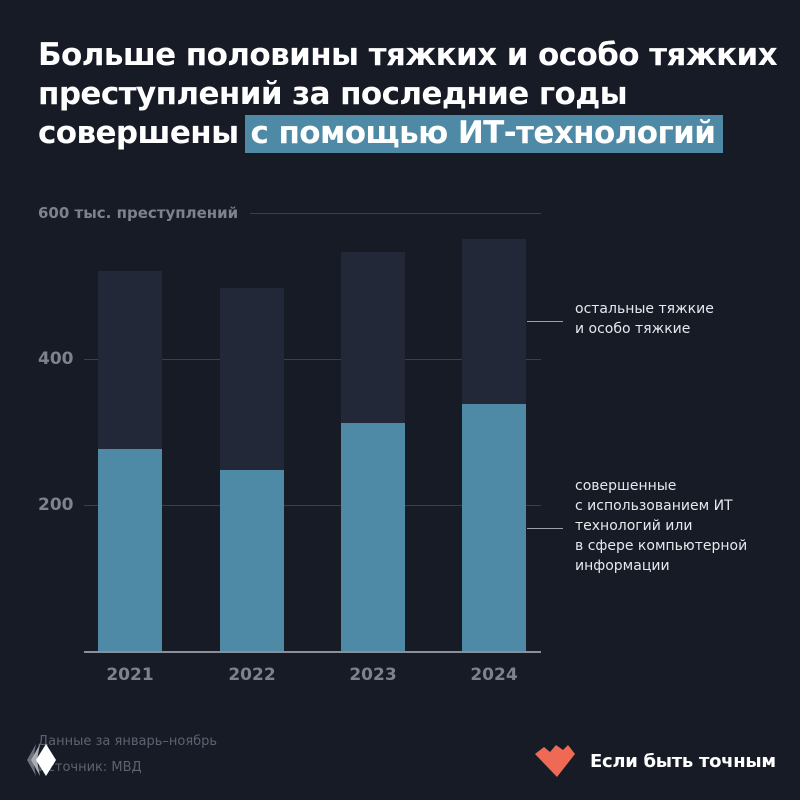  I want to click on x-axis-baseline, so click(312, 652).